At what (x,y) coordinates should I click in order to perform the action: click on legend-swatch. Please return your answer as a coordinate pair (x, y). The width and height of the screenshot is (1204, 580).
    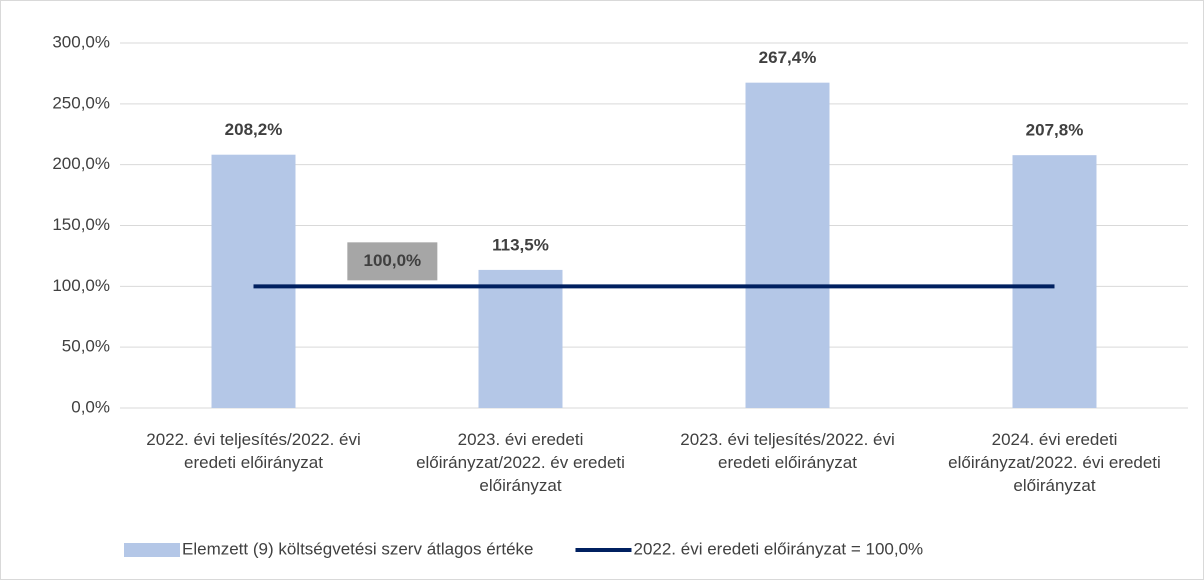
    Looking at the image, I should click on (152, 550).